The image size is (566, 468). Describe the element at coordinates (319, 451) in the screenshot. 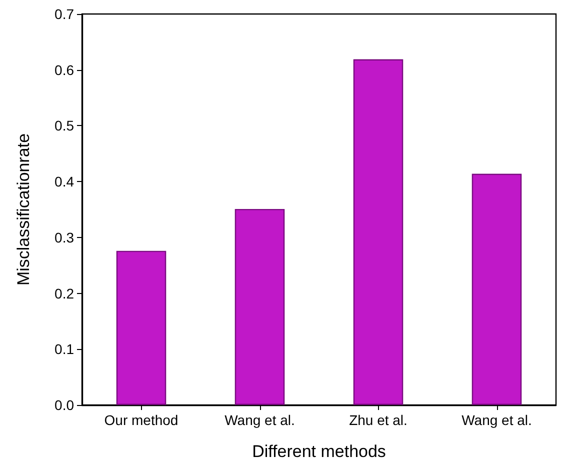

I see `x-axis-title: Different methods` at that location.